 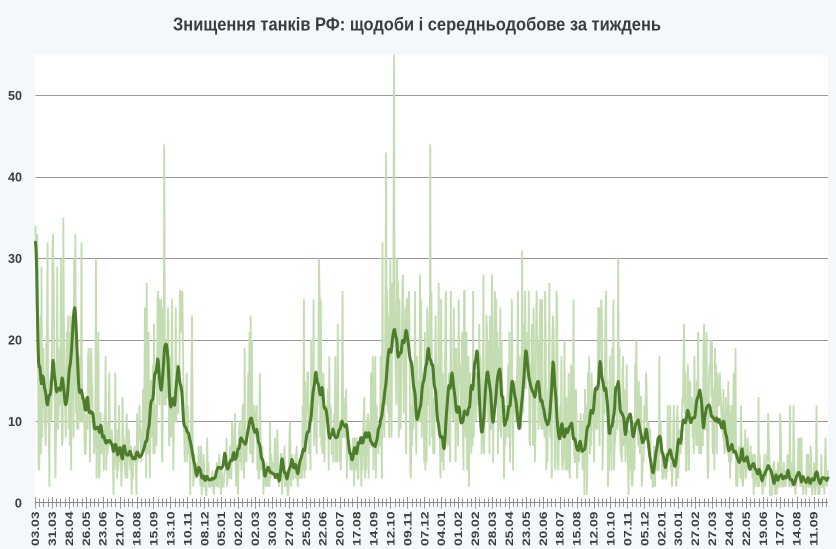 What do you see at coordinates (578, 529) in the screenshot?
I see `svg-text: 15.08` at bounding box center [578, 529].